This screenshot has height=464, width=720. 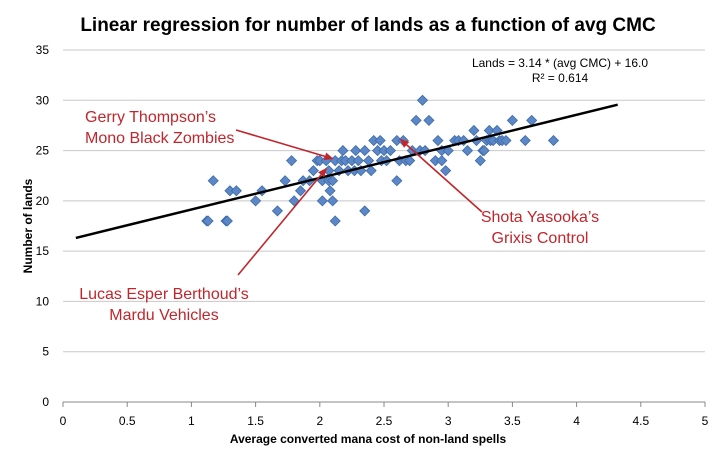 What do you see at coordinates (640, 421) in the screenshot?
I see `x-tick-label: 4.5` at bounding box center [640, 421].